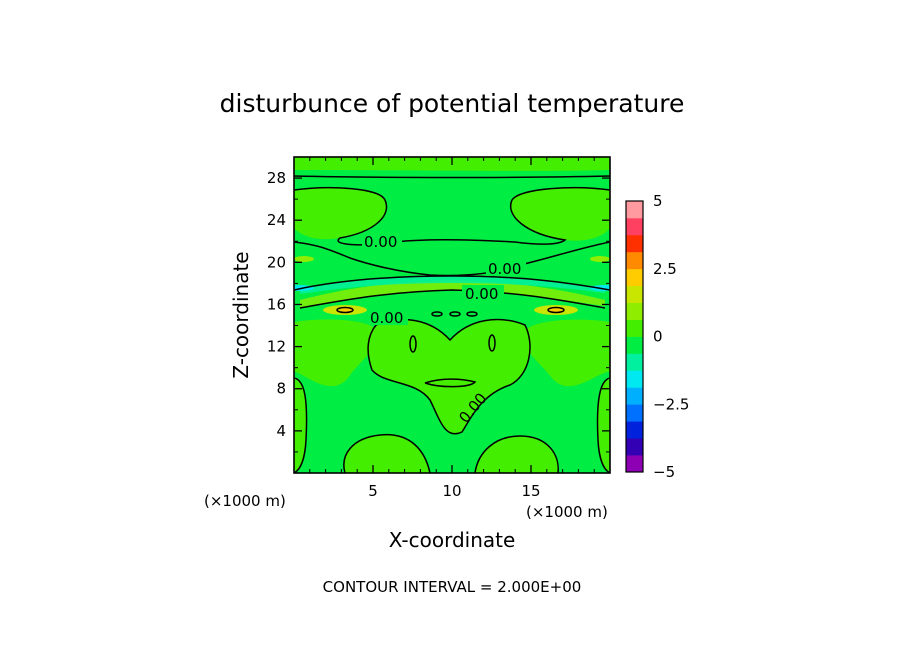 This screenshot has width=904, height=654. I want to click on field-region-upper-right, so click(560, 214).